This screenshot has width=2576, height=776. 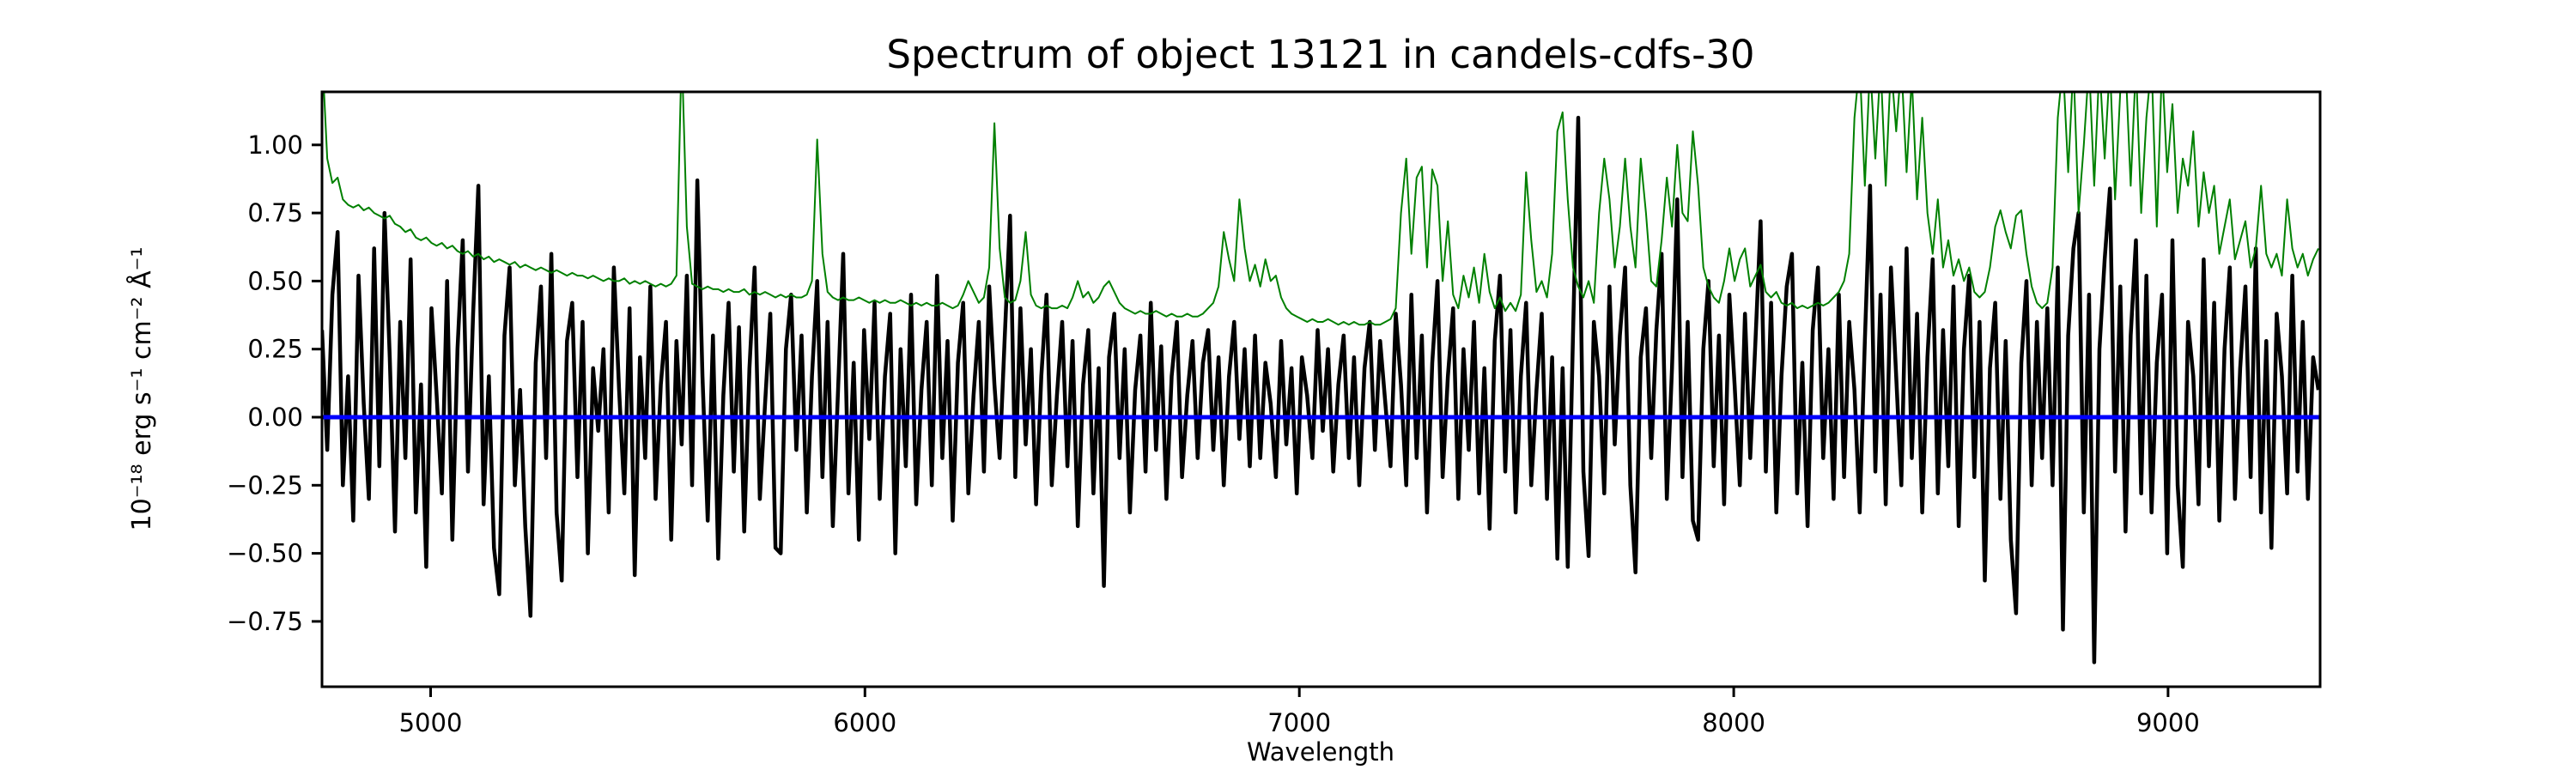 I want to click on y-tick-label: −0.25, so click(x=265, y=485).